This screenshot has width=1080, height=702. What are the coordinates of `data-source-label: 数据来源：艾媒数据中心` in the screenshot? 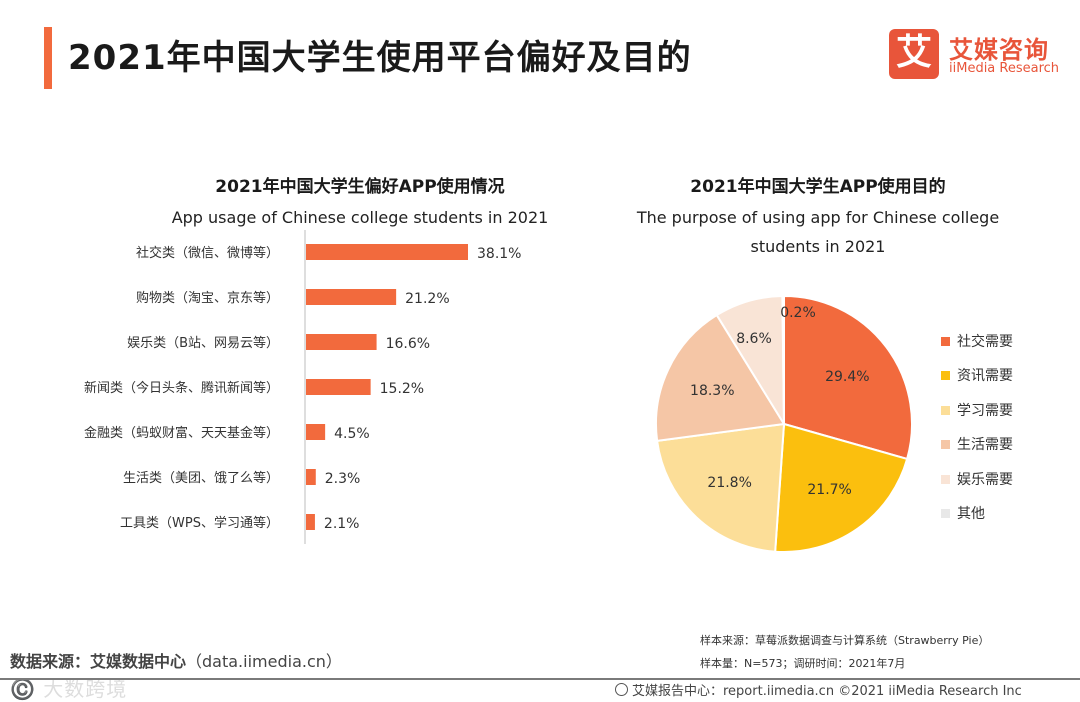 It's located at (98, 661).